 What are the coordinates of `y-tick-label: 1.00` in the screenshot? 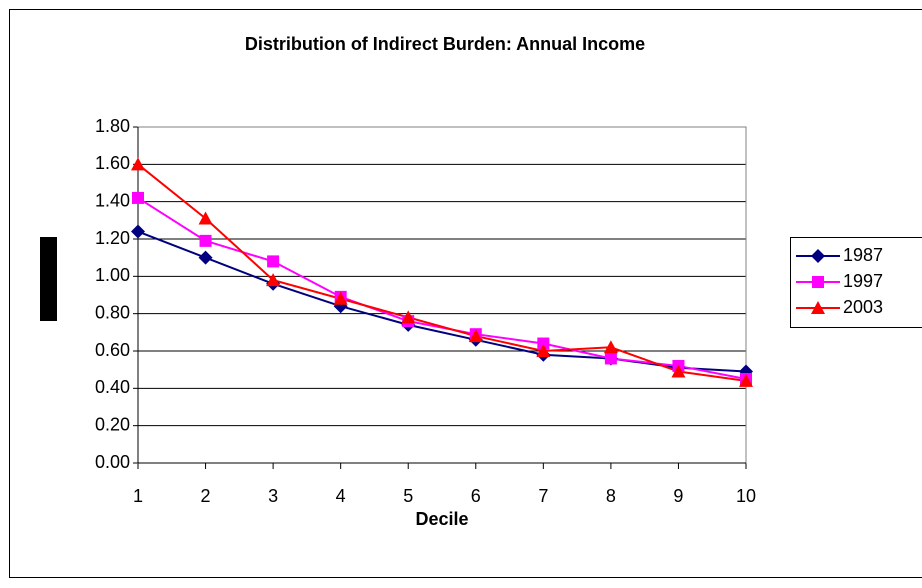 It's located at (112, 275).